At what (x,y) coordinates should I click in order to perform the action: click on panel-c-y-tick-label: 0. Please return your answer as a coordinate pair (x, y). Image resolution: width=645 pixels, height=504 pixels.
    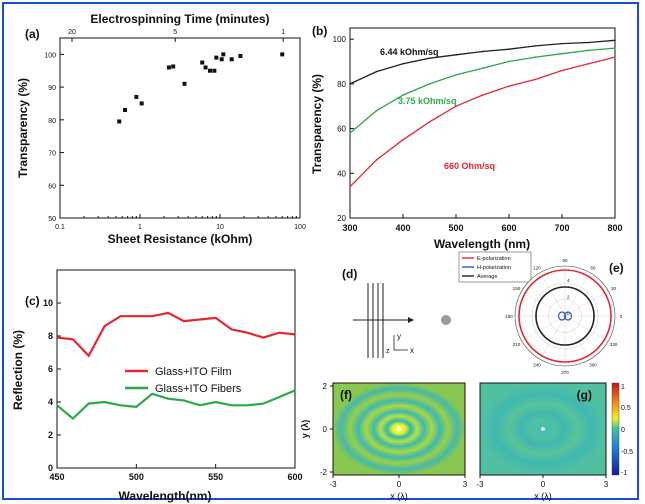
    Looking at the image, I should click on (50, 468).